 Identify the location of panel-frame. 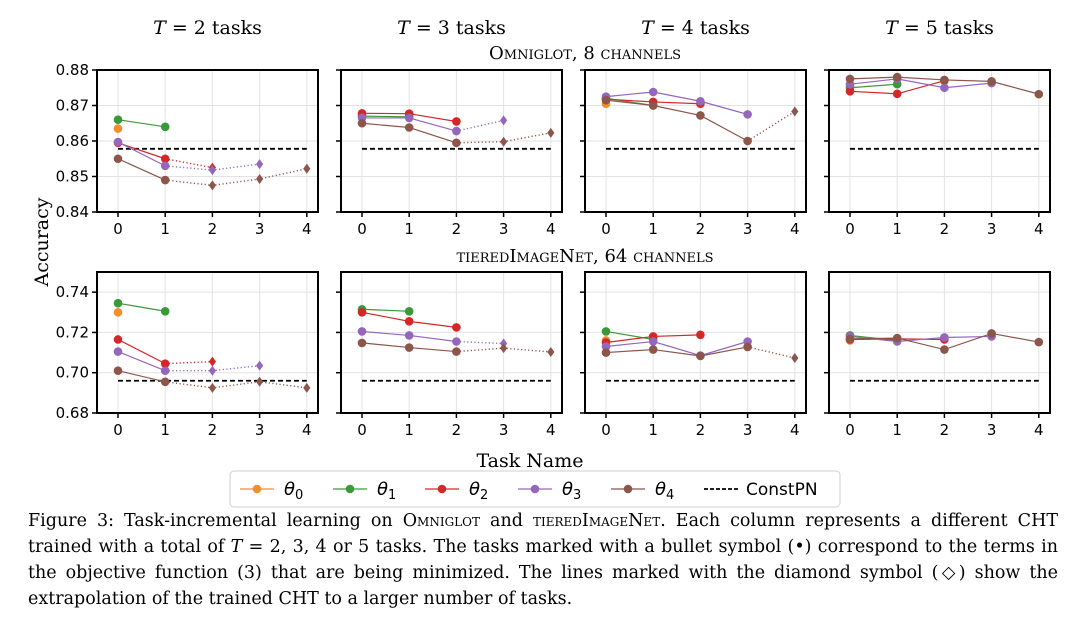
(695, 342).